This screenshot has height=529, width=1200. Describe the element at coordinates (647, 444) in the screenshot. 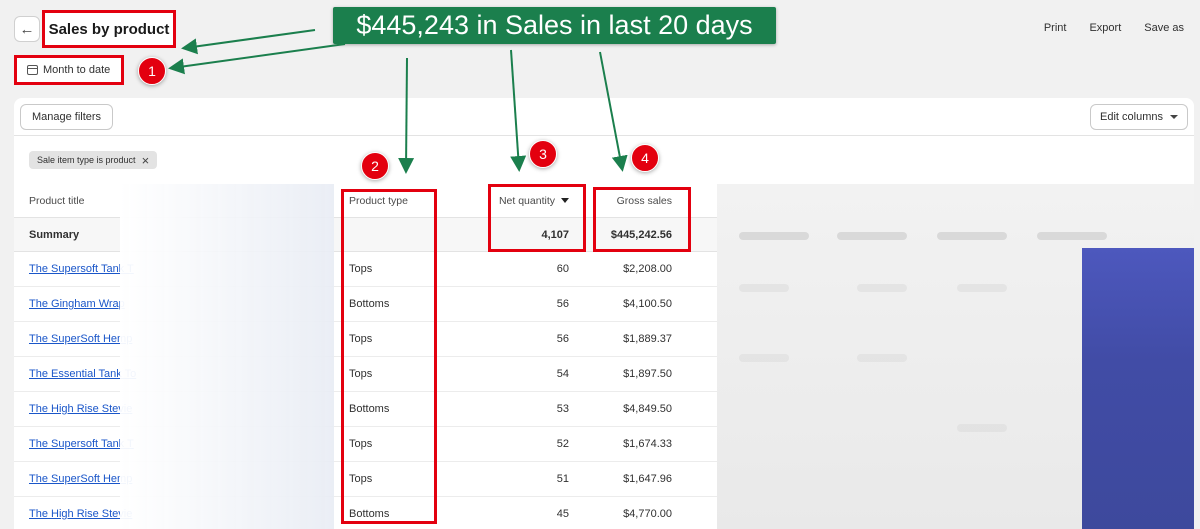

I see `gross-sales-cell: $1,674.33` at that location.